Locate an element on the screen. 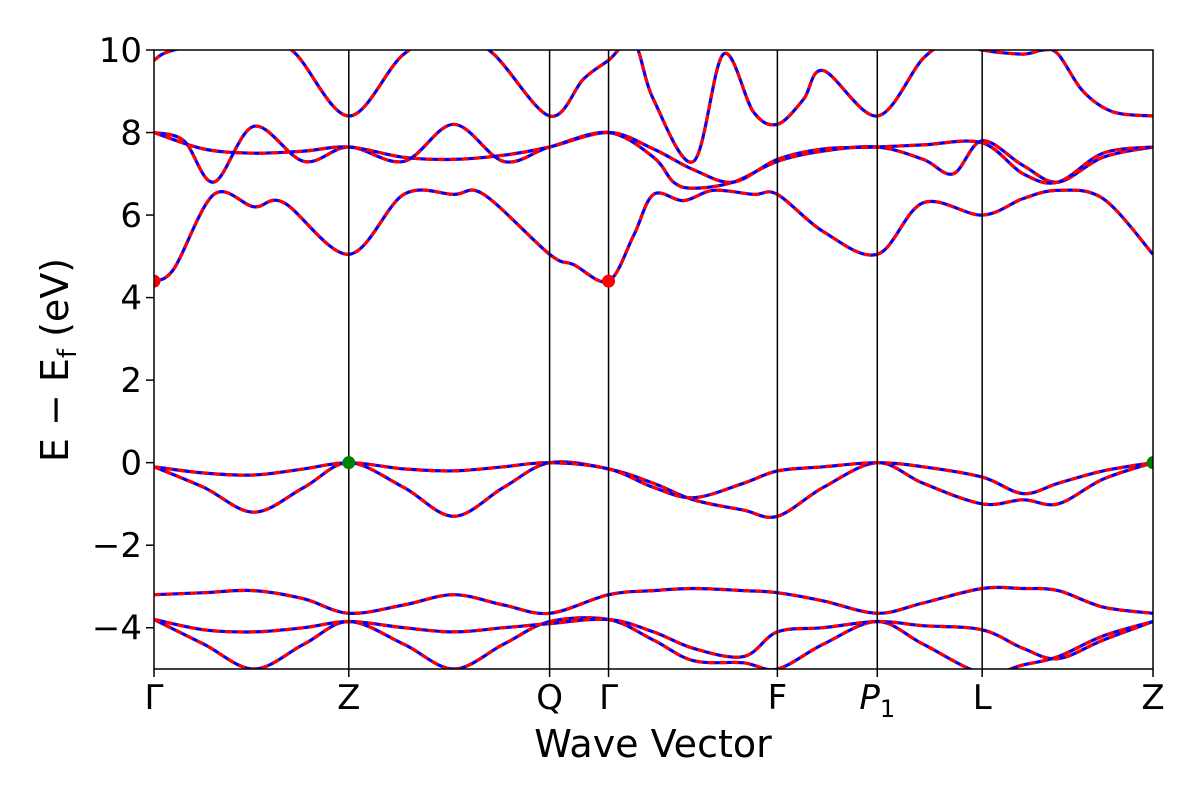 This screenshot has width=1200, height=800. x-tick-label-main: P is located at coordinates (869, 698).